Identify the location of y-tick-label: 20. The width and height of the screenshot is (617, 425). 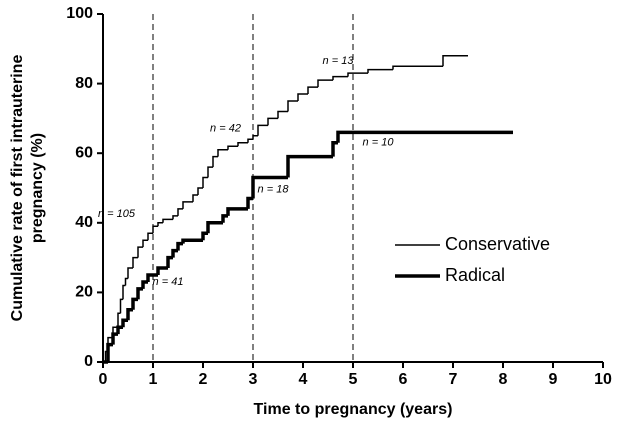
(84, 292).